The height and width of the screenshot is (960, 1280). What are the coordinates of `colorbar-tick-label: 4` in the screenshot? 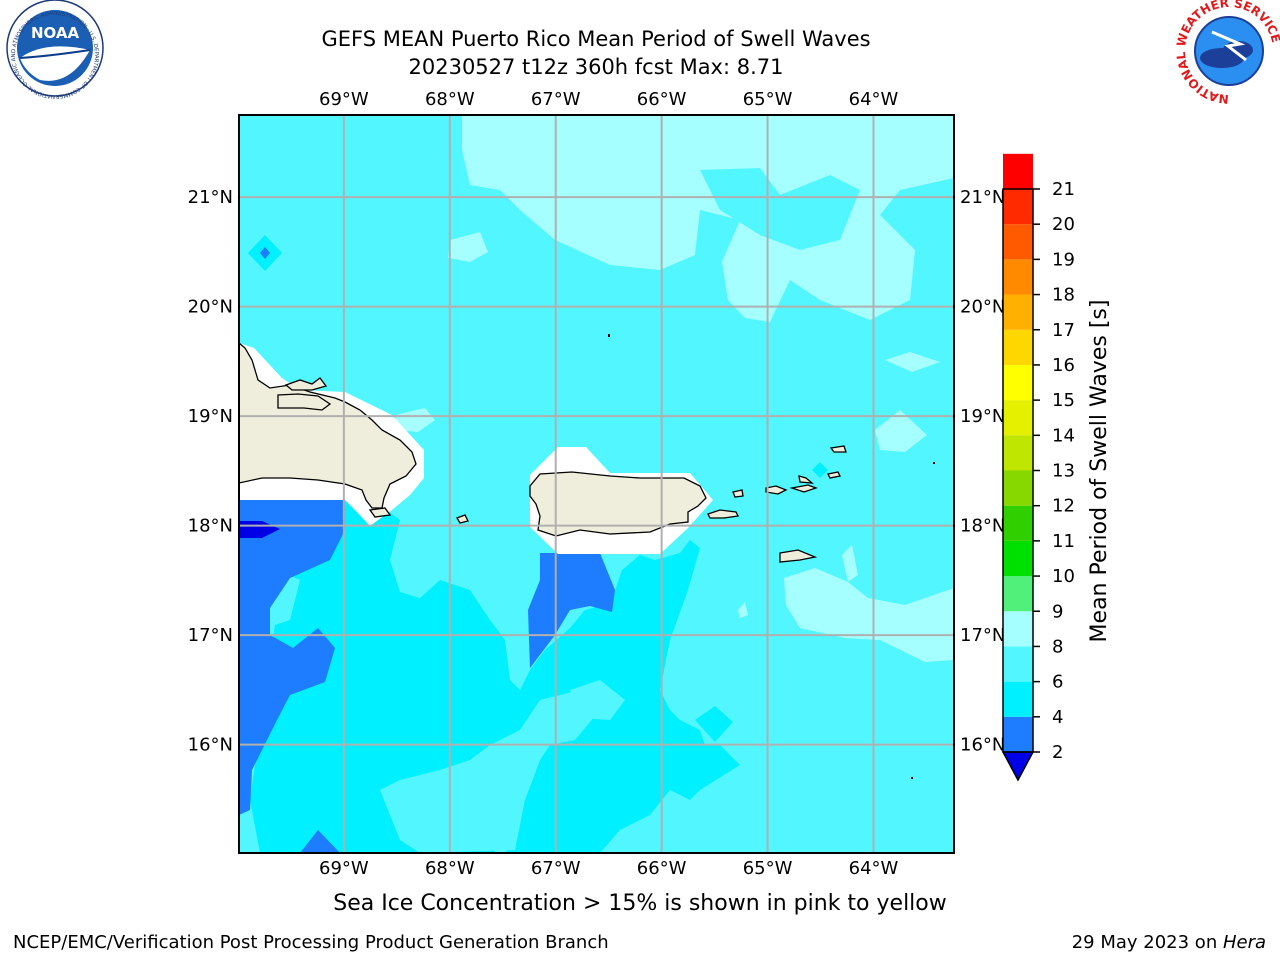 It's located at (1057, 717).